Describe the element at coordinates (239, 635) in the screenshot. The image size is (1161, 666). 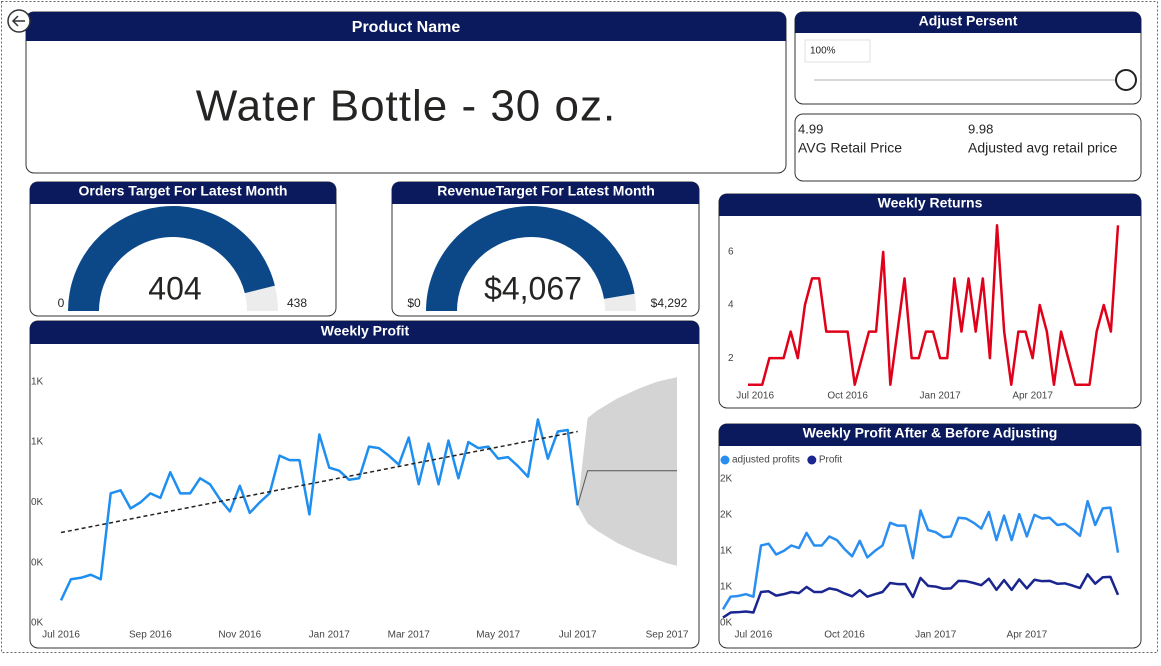
I see `x-tick-label: Nov 2016` at that location.